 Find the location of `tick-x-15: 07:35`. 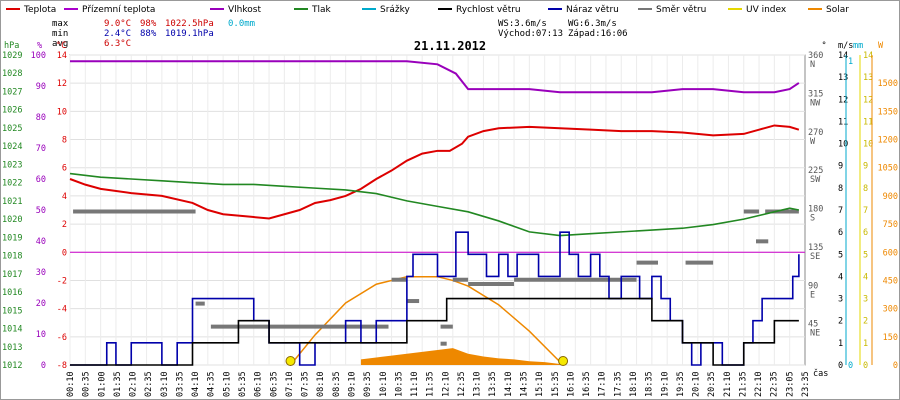

tick-x-15: 07:35 is located at coordinates (306, 384).